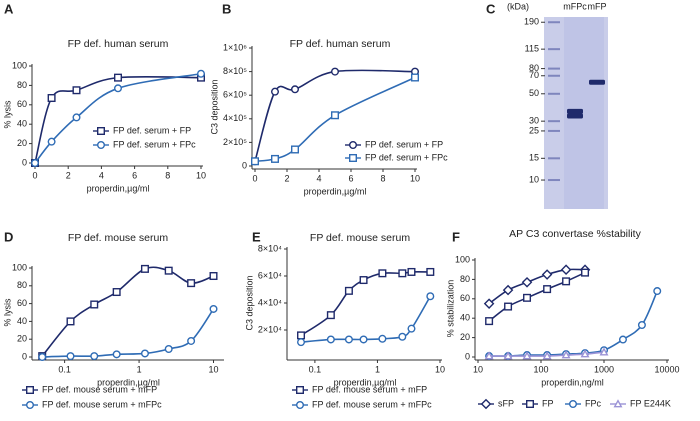  I want to click on legend-label: FP, so click(548, 403).